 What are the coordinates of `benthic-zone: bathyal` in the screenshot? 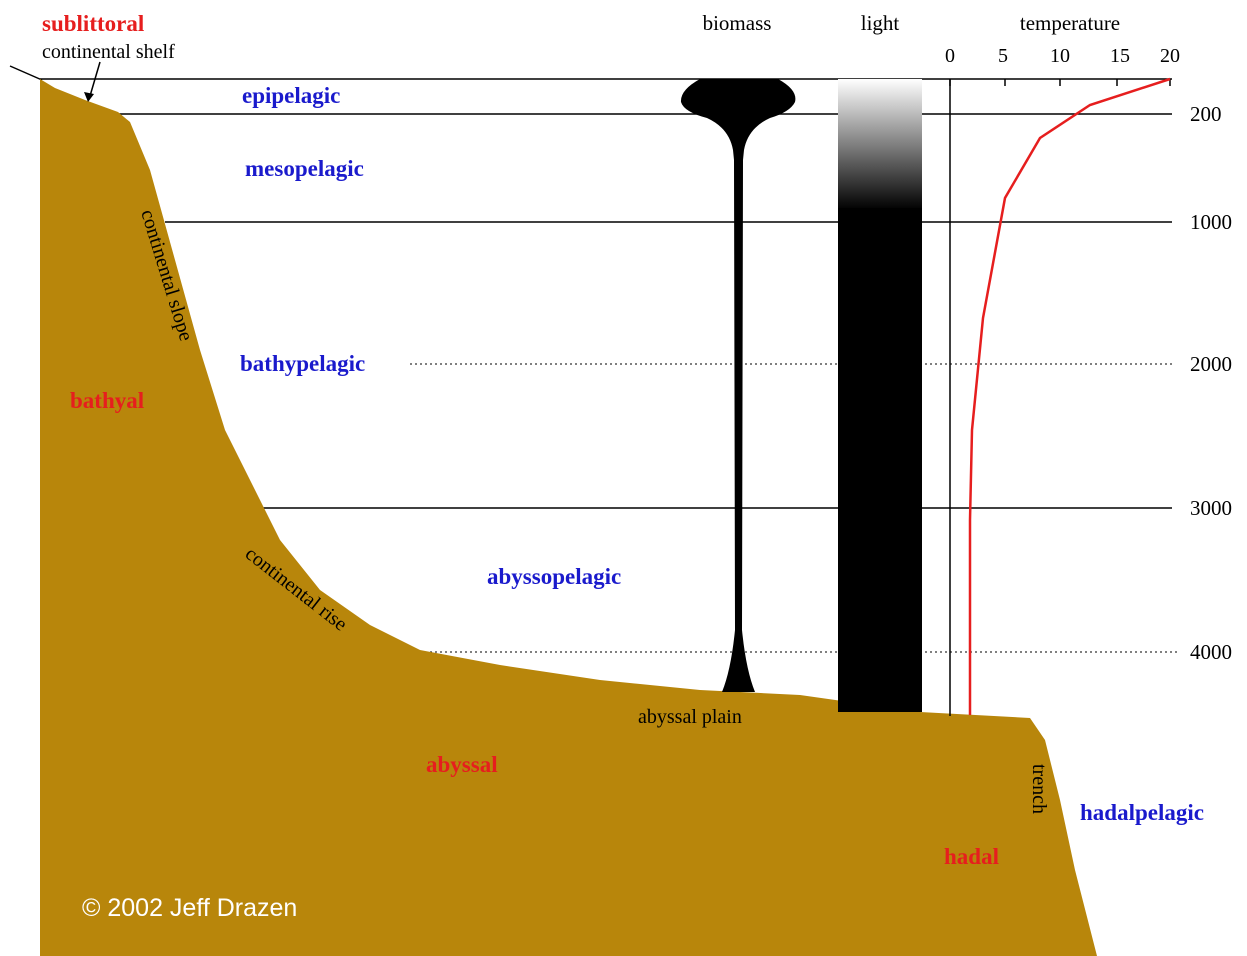 It's located at (107, 400).